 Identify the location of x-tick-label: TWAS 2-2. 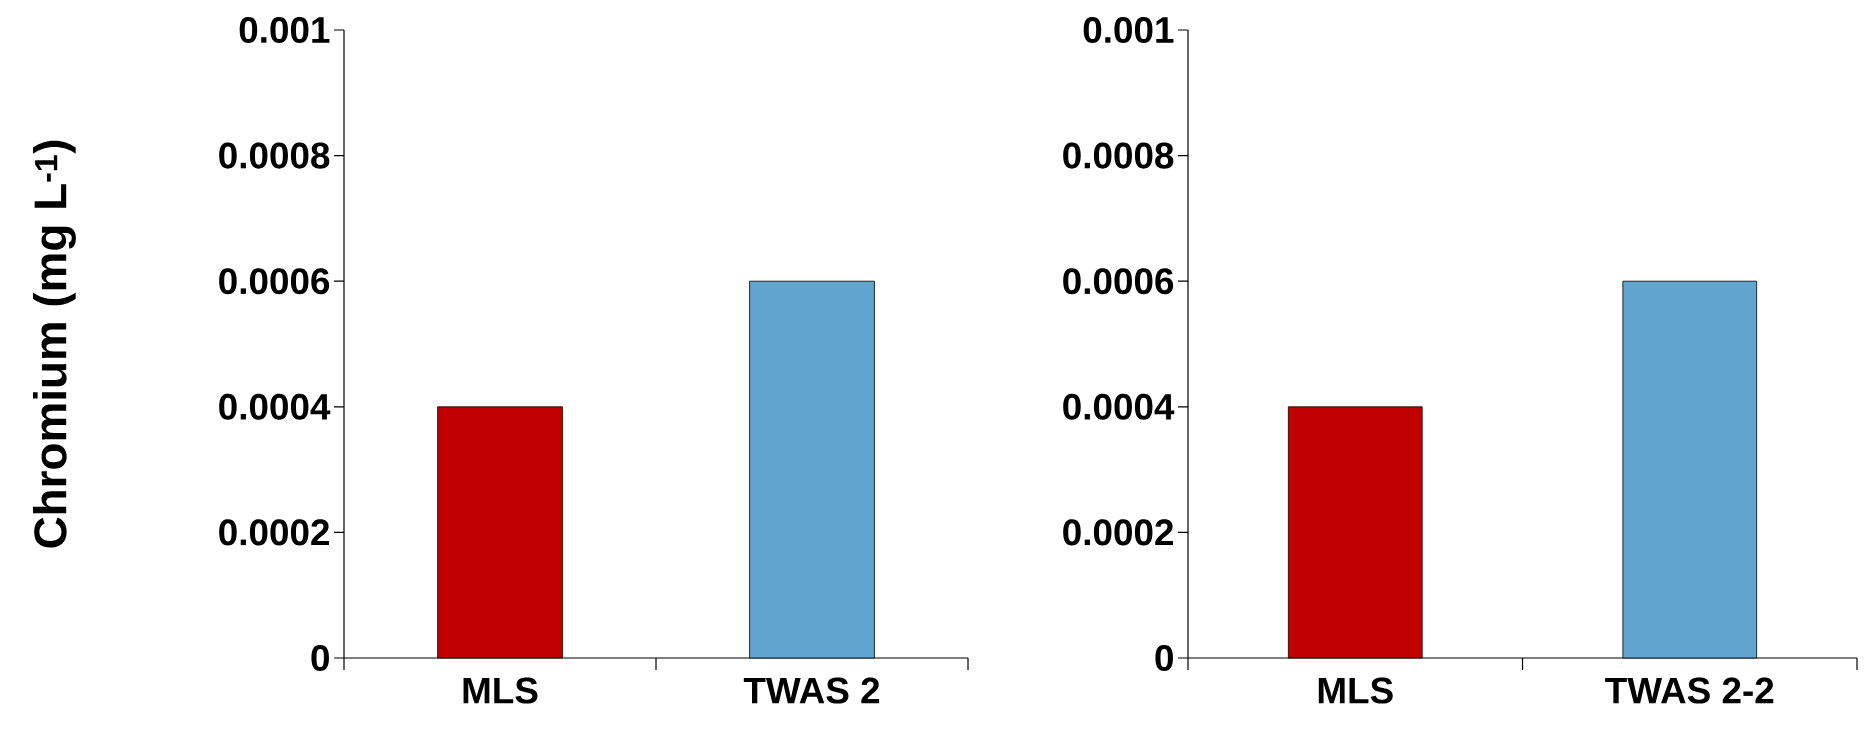
(1689, 690).